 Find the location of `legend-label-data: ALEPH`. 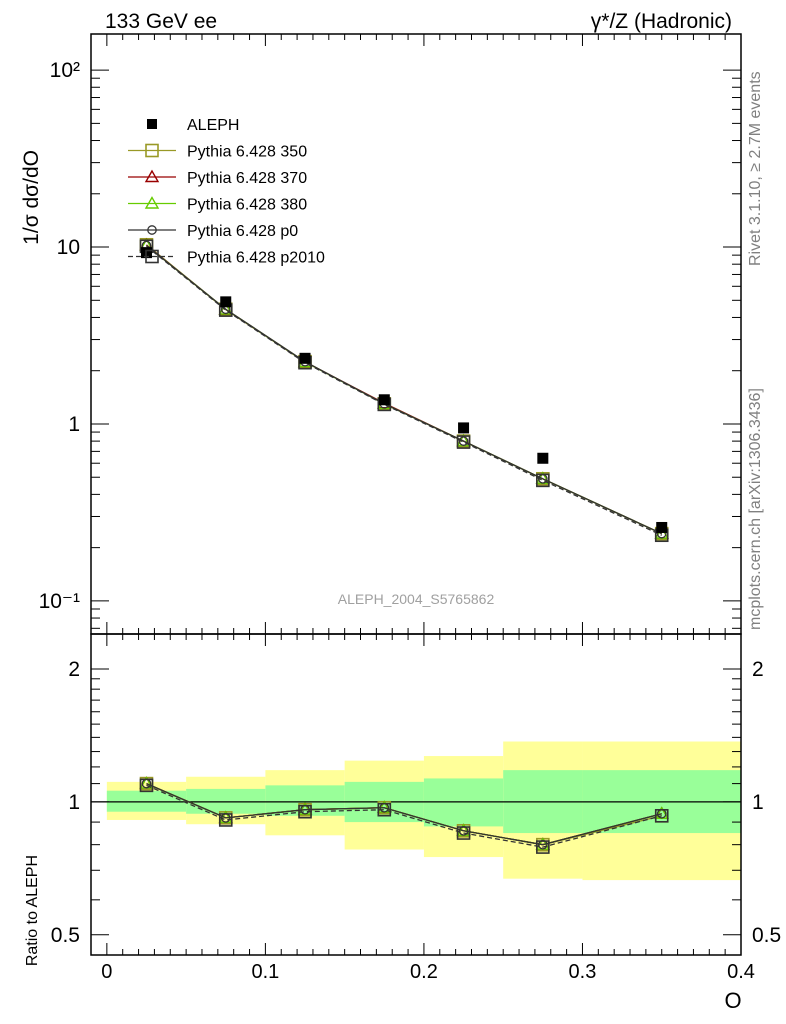

legend-label-data: ALEPH is located at coordinates (213, 125).